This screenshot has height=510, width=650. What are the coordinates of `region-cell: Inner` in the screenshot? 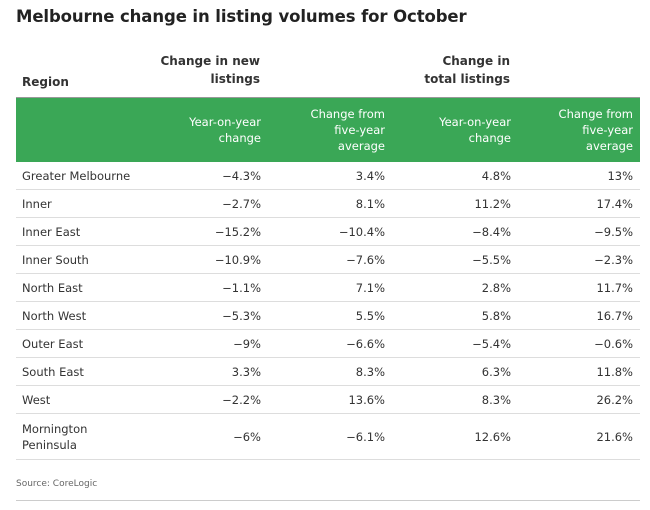 It's located at (37, 203).